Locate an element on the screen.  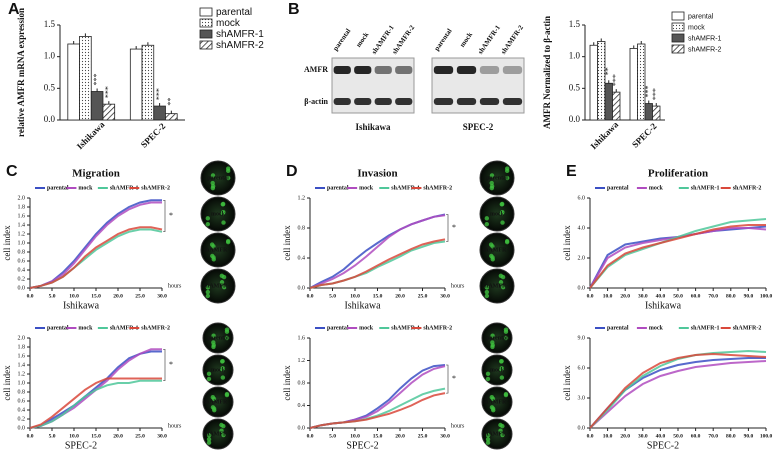
y-tick-label: 1.6 is located at coordinates (302, 338).